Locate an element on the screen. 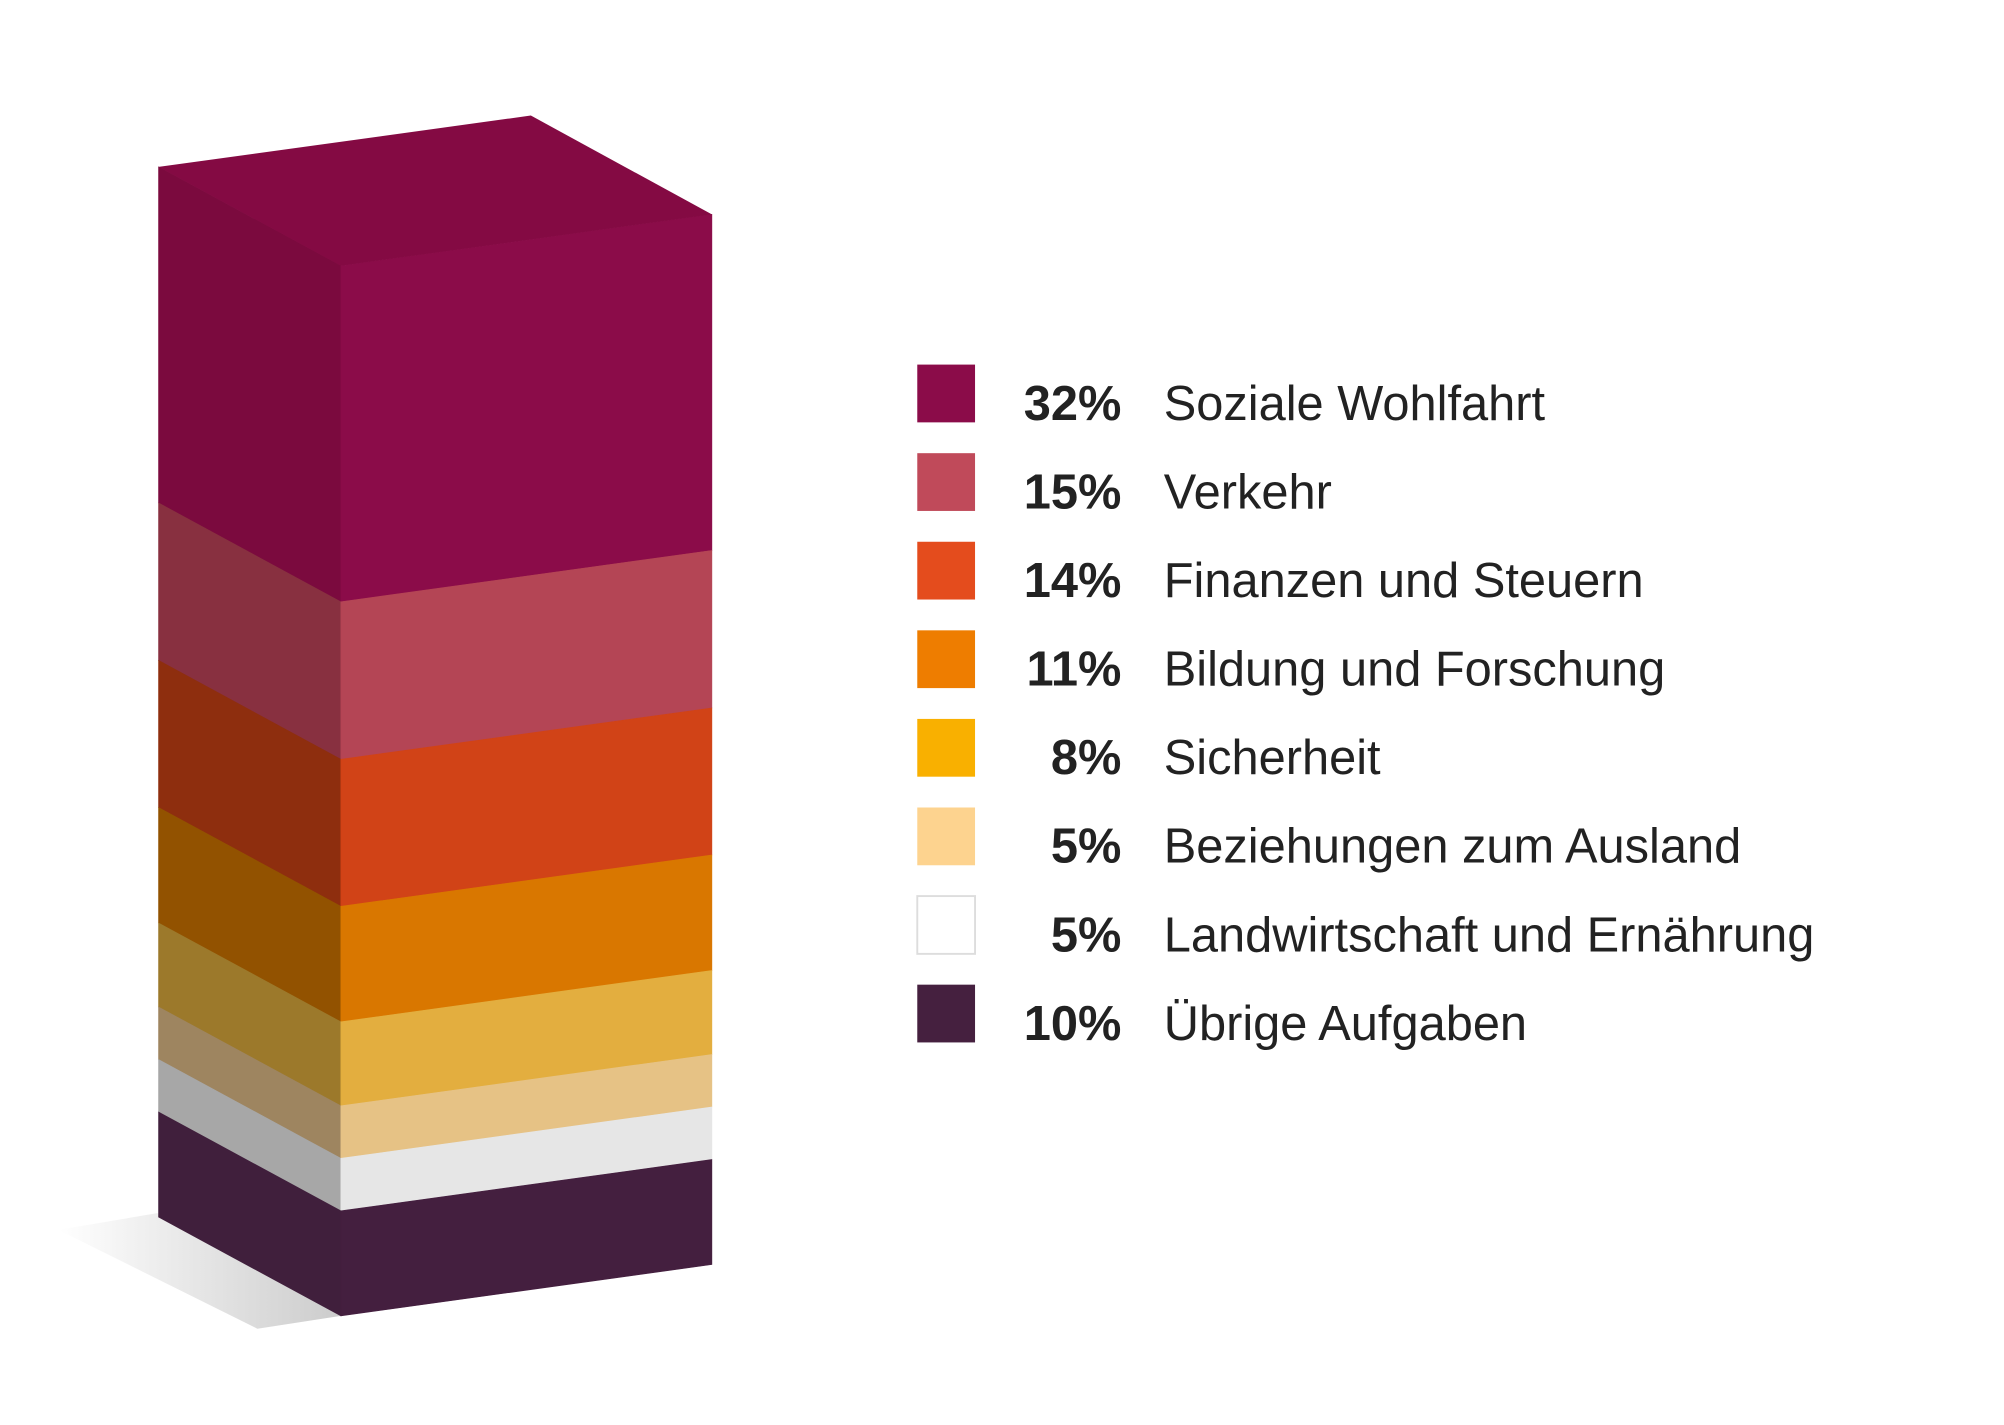 Image resolution: width=2004 pixels, height=1425 pixels. legend-item: 5% Landwirtschaft und Ernährung is located at coordinates (1365, 928).